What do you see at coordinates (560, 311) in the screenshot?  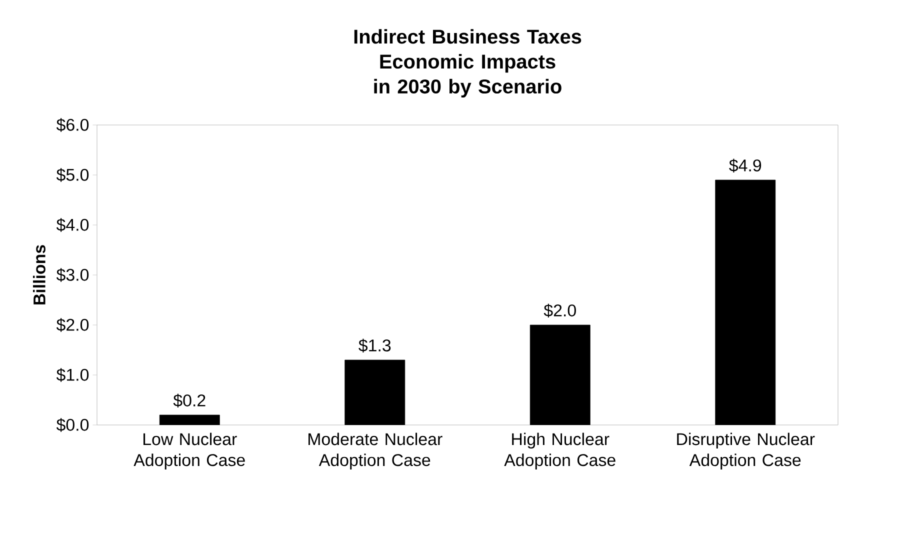 I see `data-label: $2.0` at bounding box center [560, 311].